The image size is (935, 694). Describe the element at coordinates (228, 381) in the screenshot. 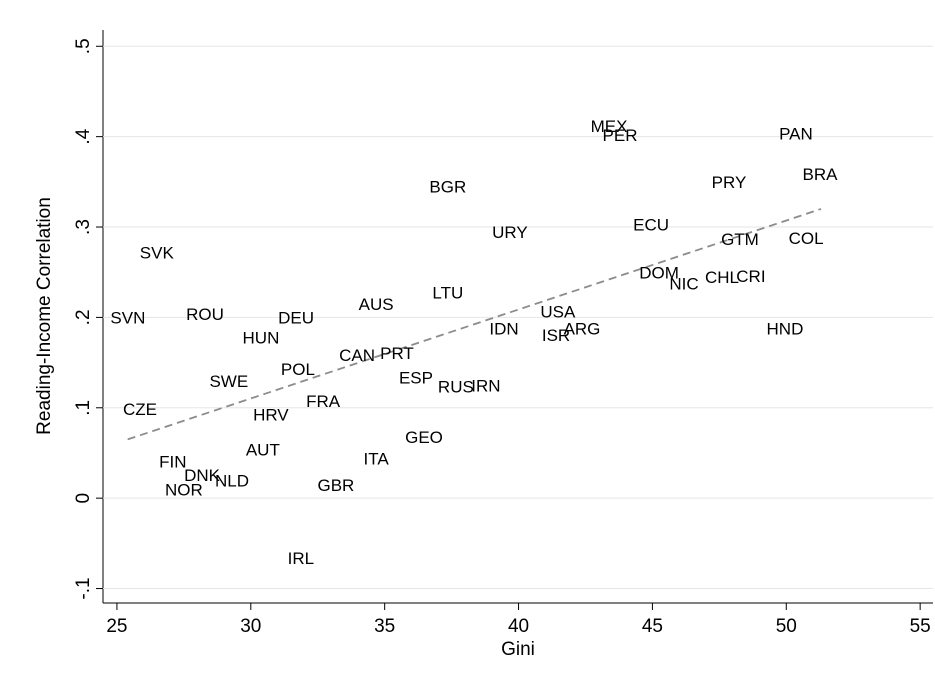

I see `point-label: SWE` at that location.